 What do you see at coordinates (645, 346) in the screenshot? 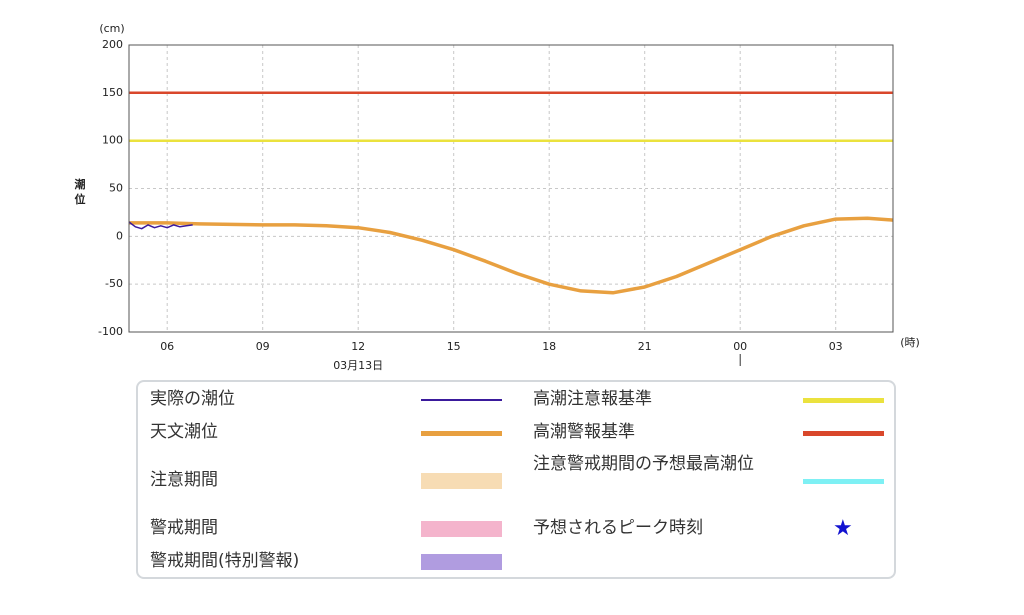
I see `x-tick-label: 21` at bounding box center [645, 346].